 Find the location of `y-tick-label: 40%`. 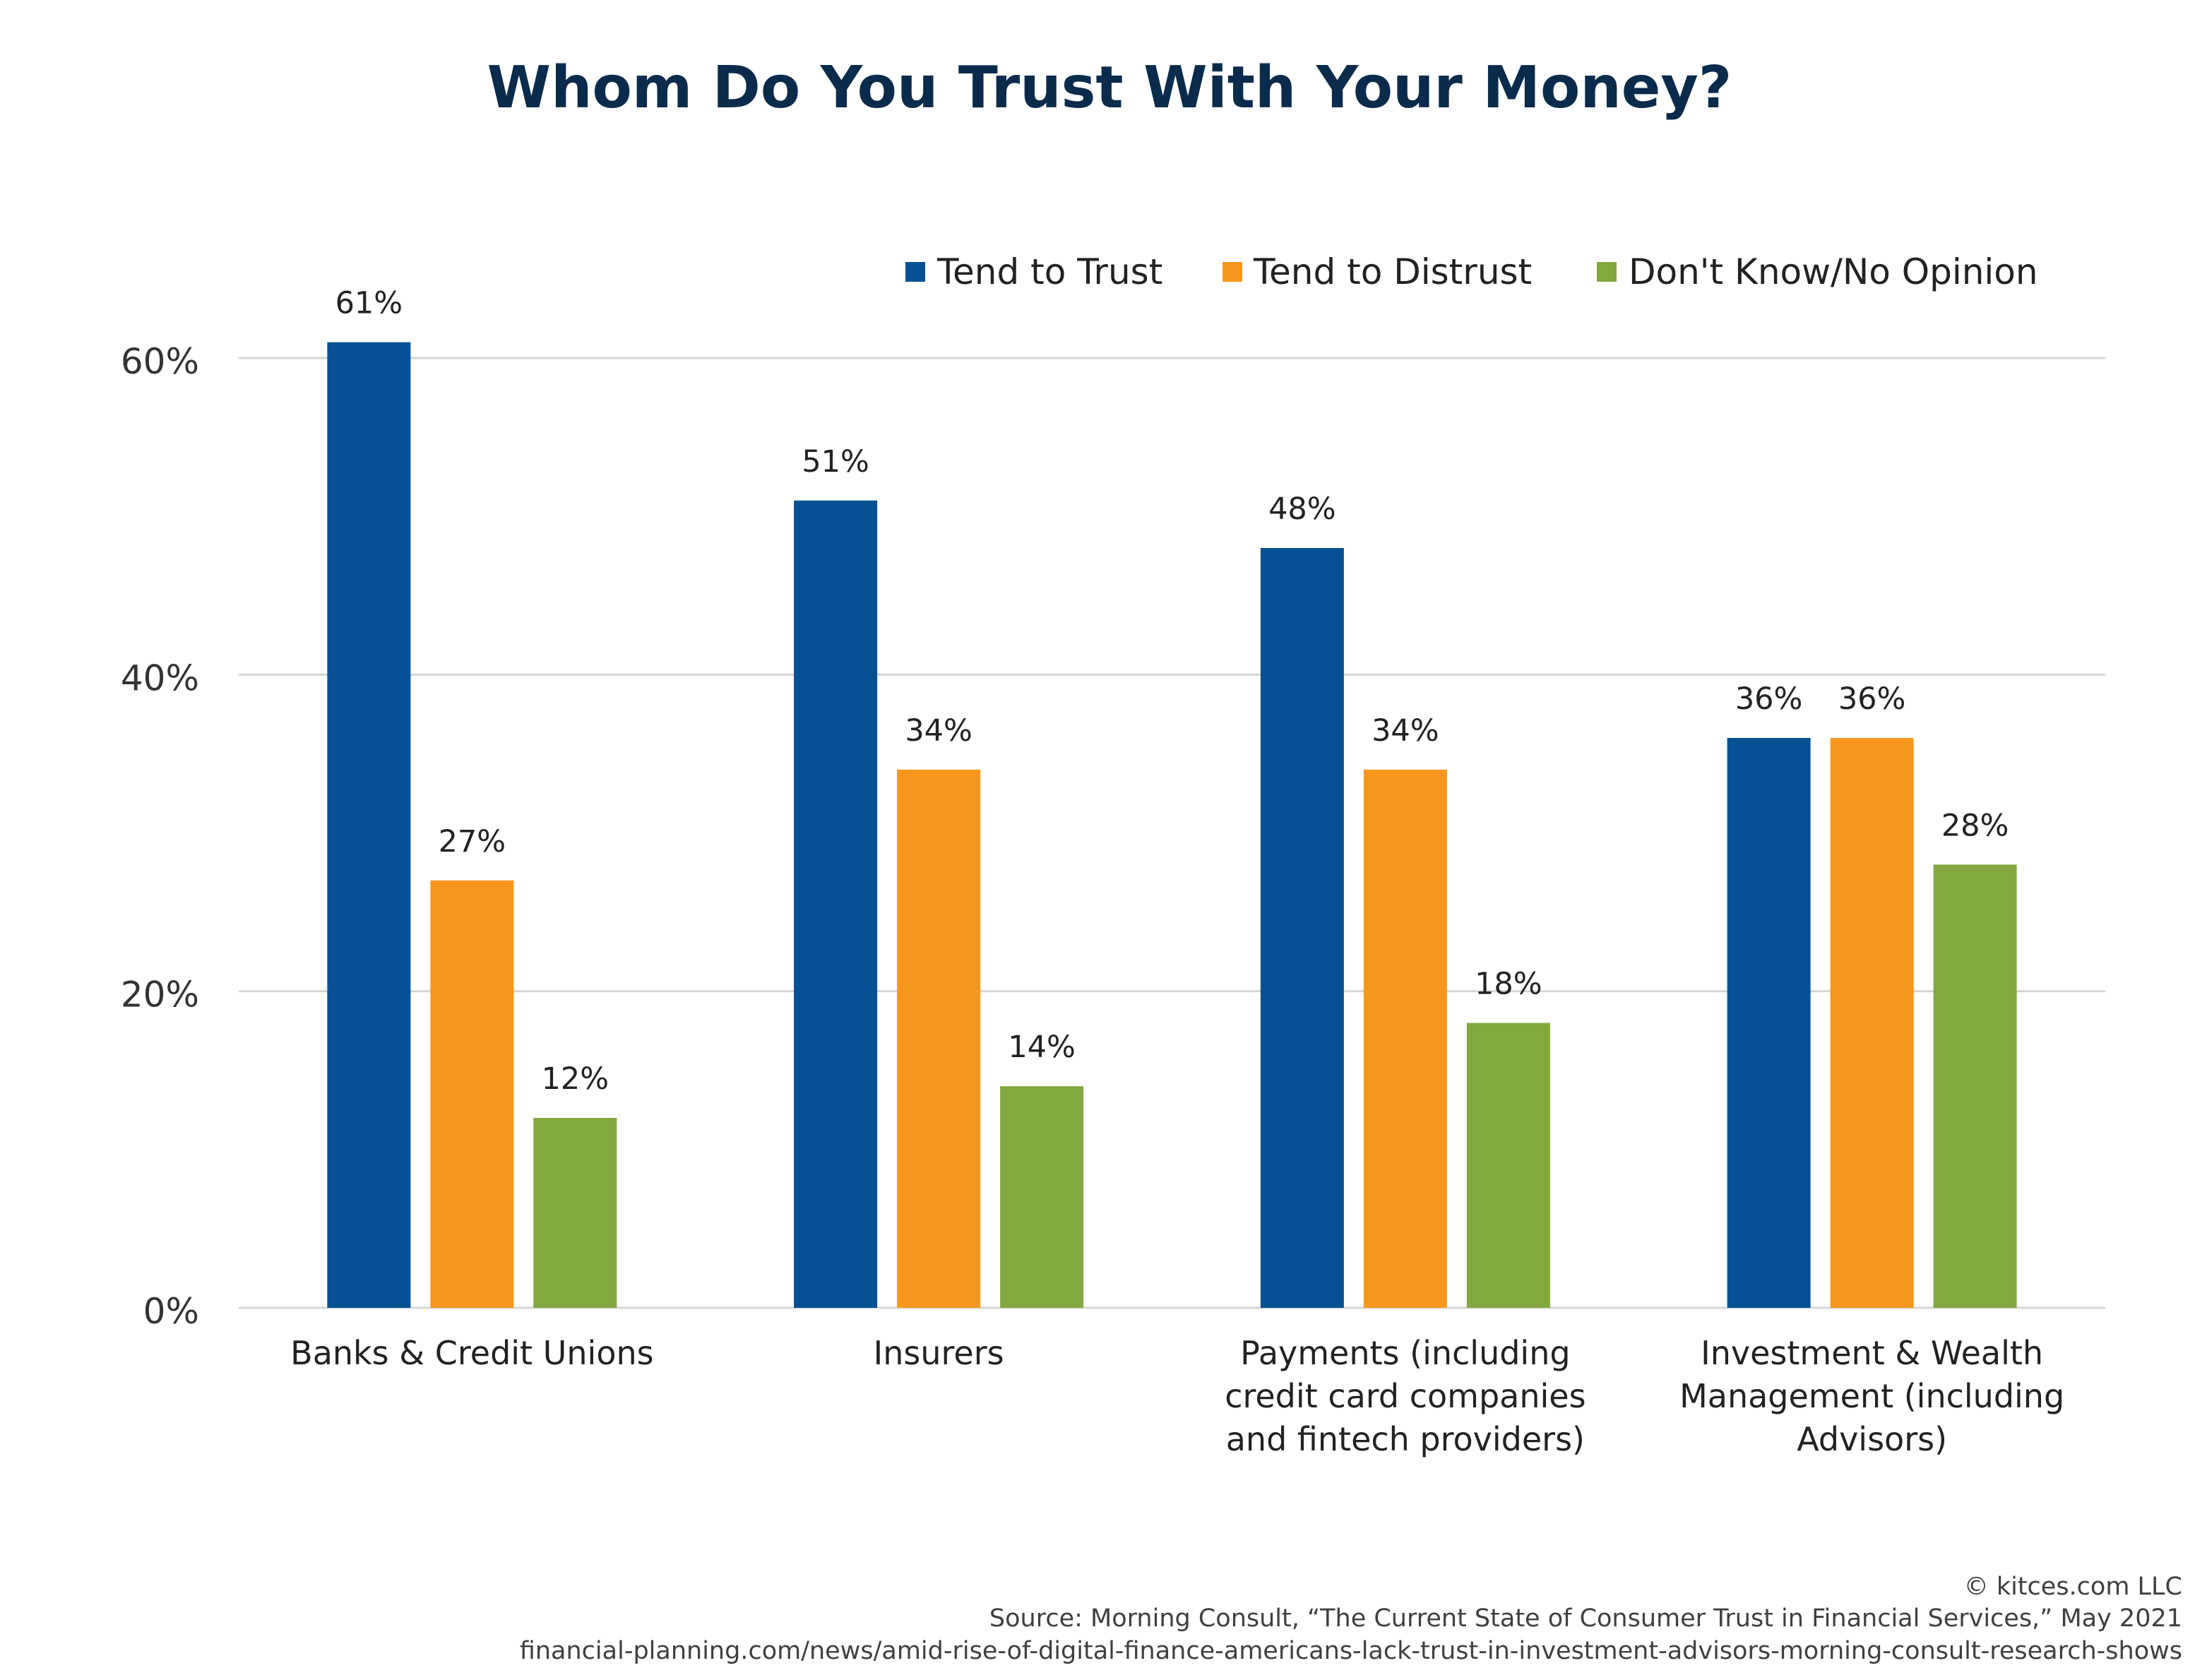

y-tick-label: 40% is located at coordinates (160, 678).